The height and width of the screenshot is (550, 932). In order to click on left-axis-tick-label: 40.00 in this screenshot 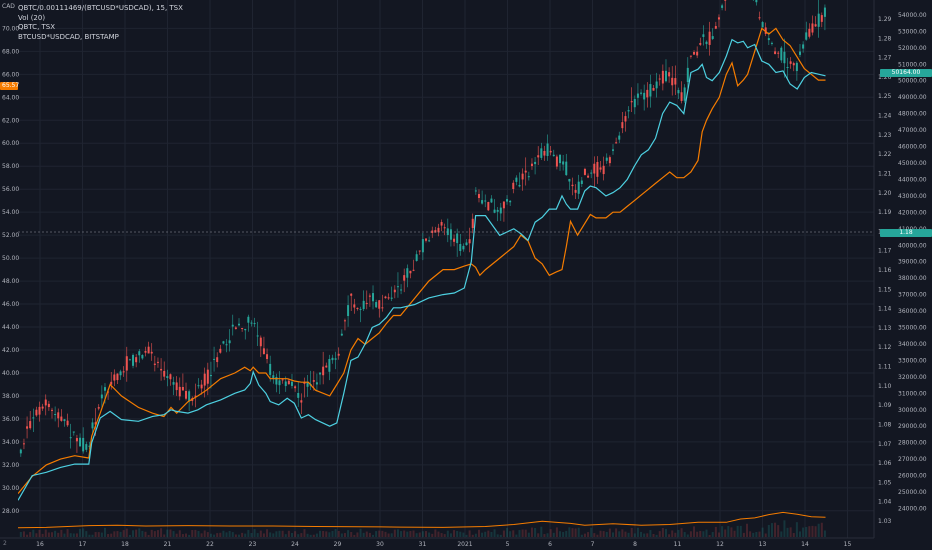, I will do `click(10, 373)`.